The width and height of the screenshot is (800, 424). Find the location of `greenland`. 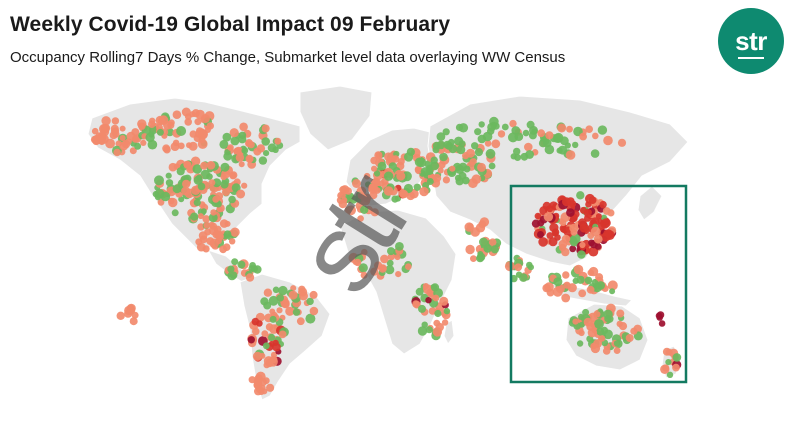

greenland is located at coordinates (336, 118).